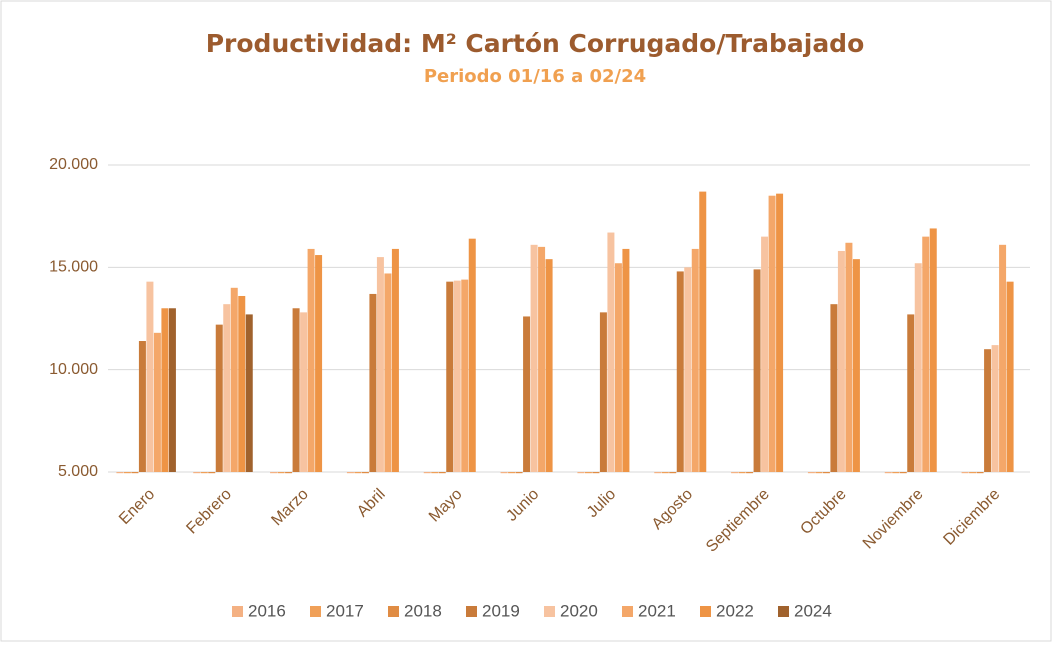 This screenshot has width=1055, height=645. I want to click on y-tick-label: 15.000, so click(73, 267).